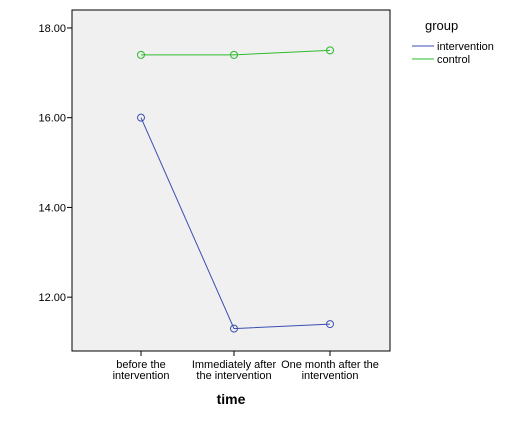 The width and height of the screenshot is (525, 421). I want to click on legend-title: group, so click(441, 25).